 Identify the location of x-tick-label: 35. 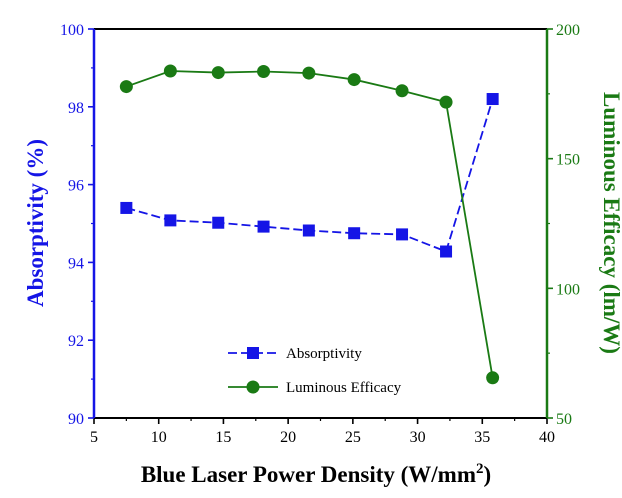
(482, 437).